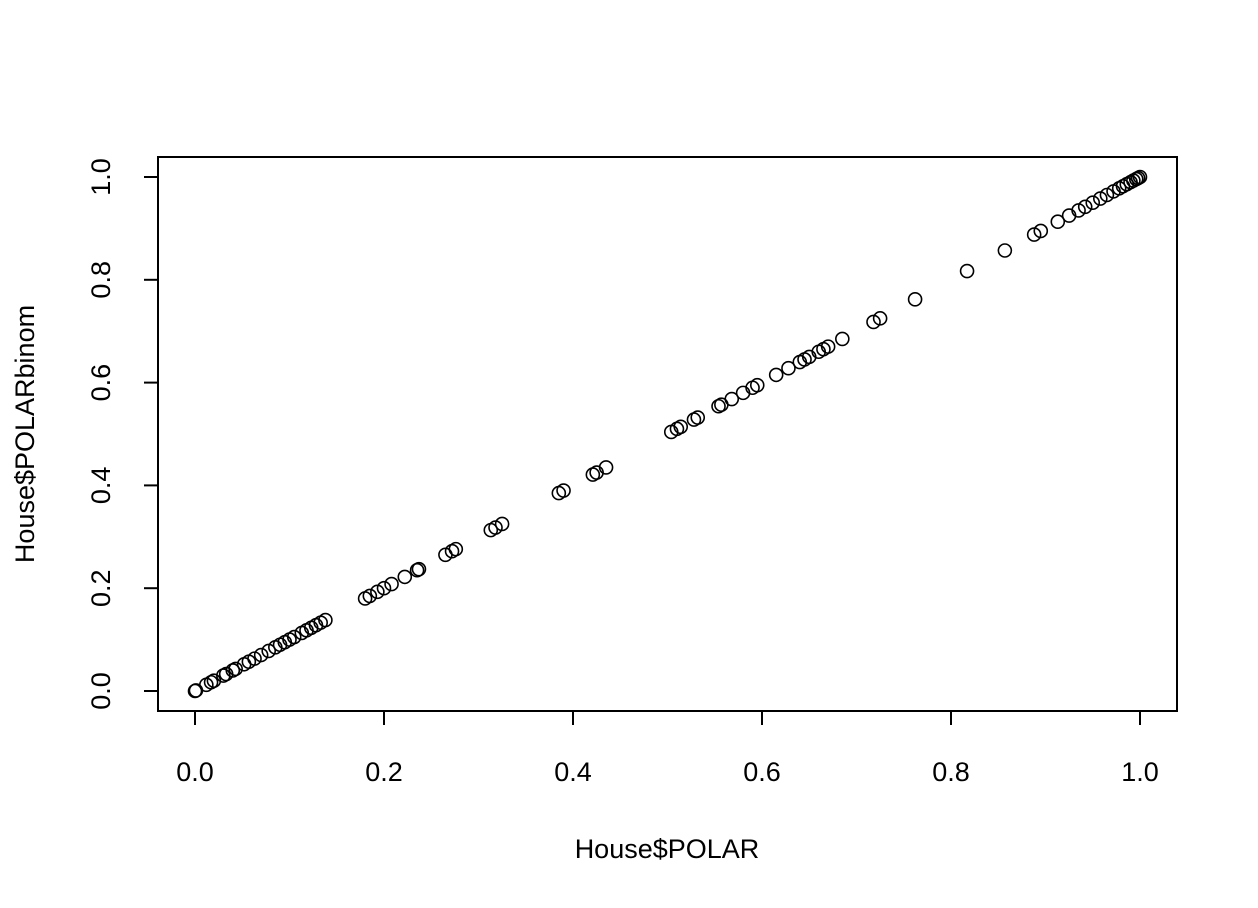 This screenshot has width=1258, height=908. Describe the element at coordinates (667, 849) in the screenshot. I see `x-axis-label: House$POLAR` at that location.